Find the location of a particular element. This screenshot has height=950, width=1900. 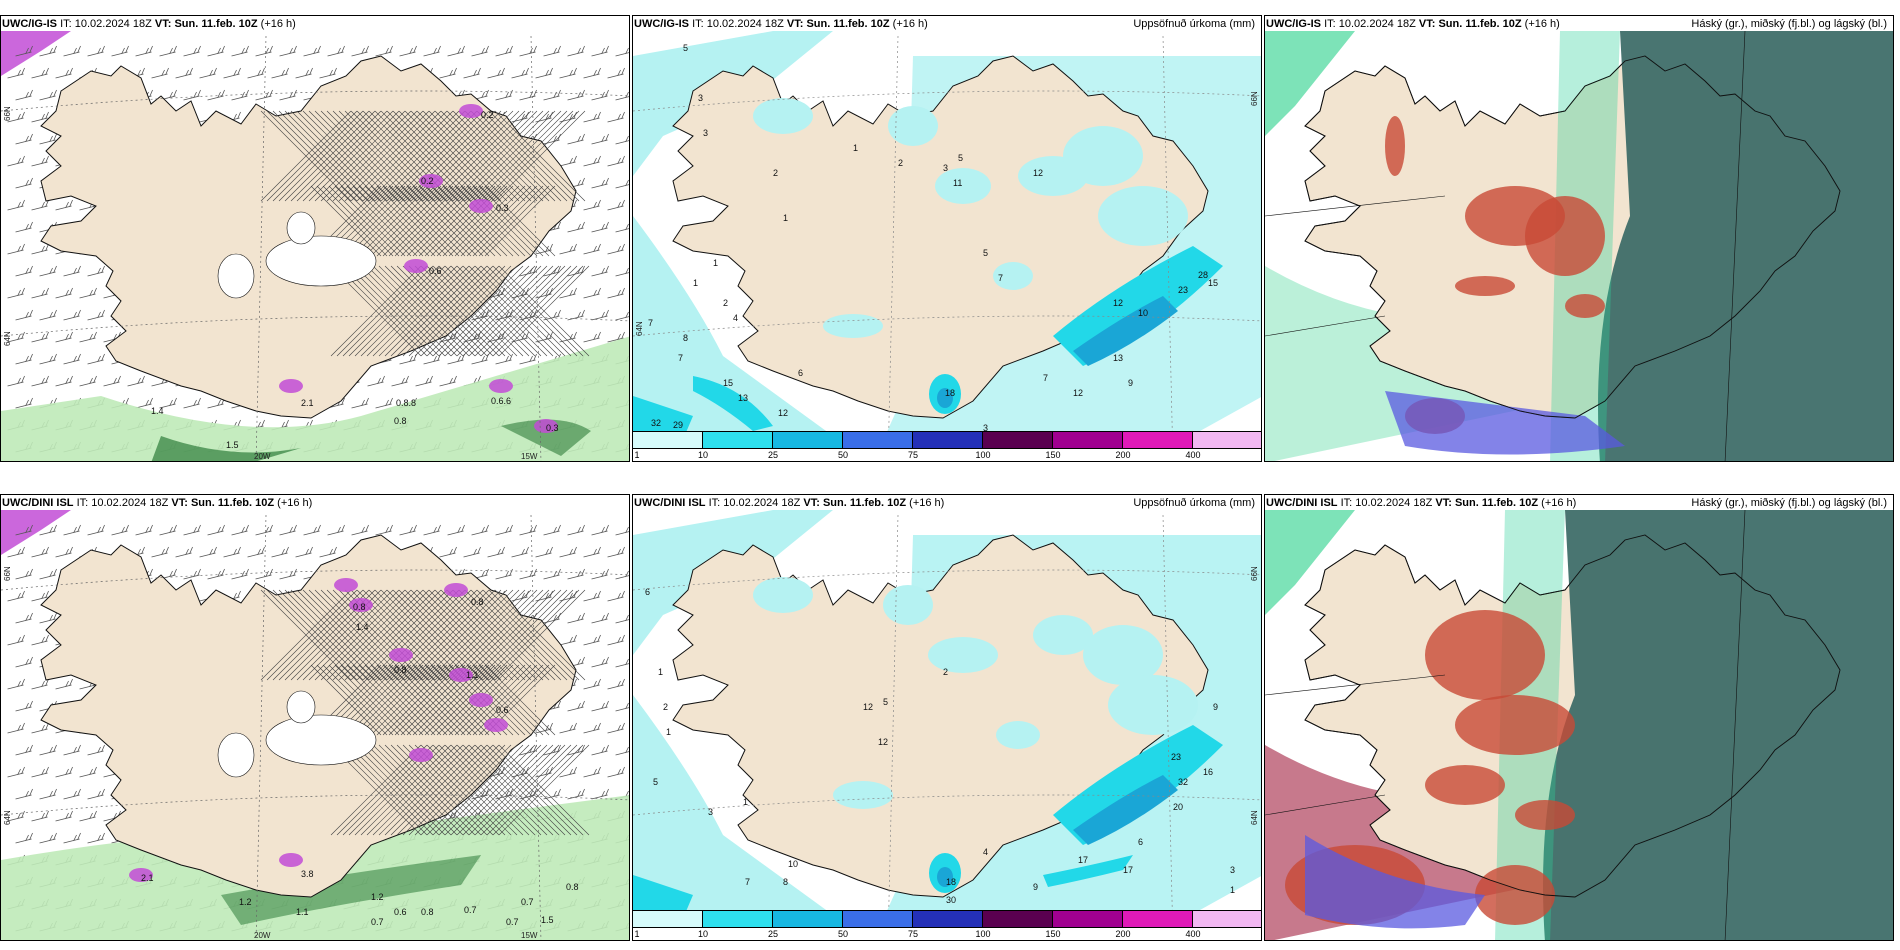

vt-label: VT: is located at coordinates (1427, 24).